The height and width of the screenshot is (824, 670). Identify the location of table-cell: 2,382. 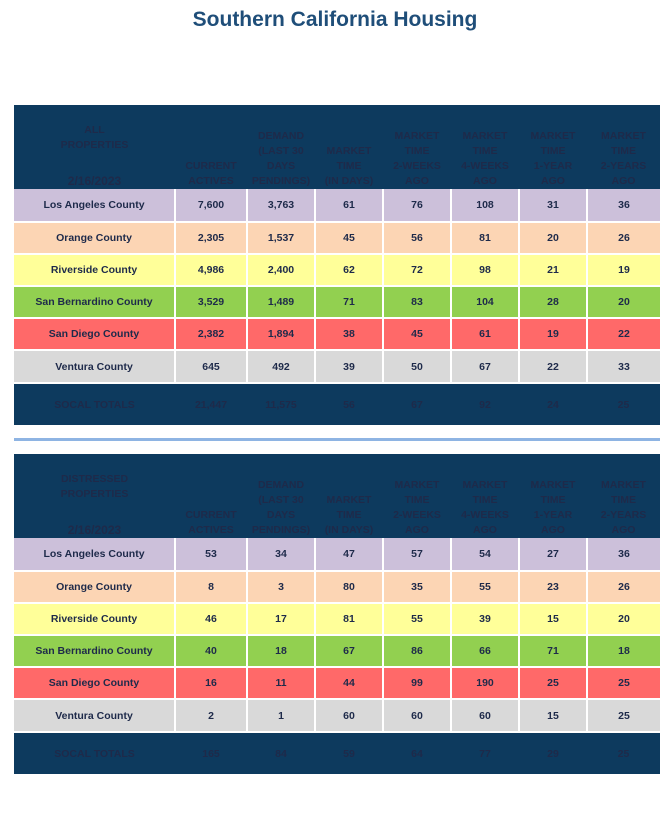
(210, 334).